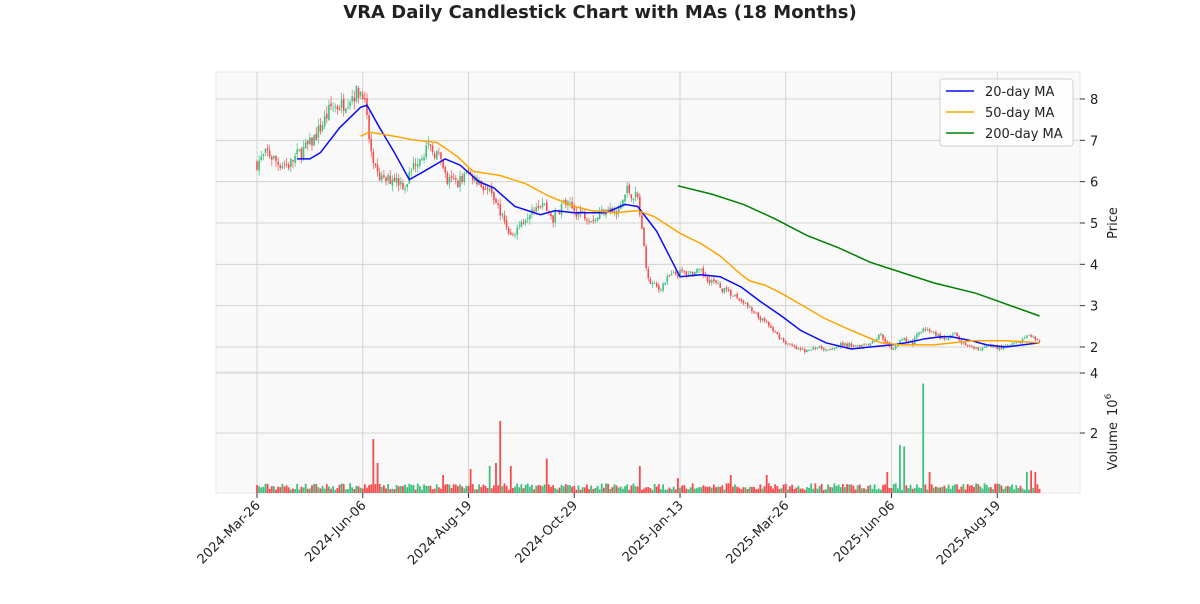  What do you see at coordinates (1094, 183) in the screenshot?
I see `price-tick-label: 6` at bounding box center [1094, 183].